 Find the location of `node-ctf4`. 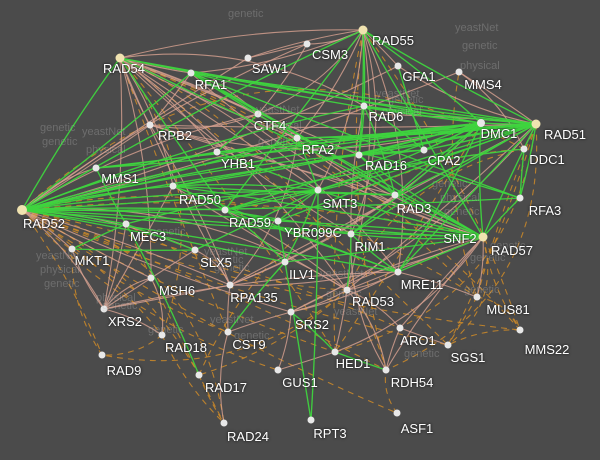

node-ctf4 is located at coordinates (258, 114).